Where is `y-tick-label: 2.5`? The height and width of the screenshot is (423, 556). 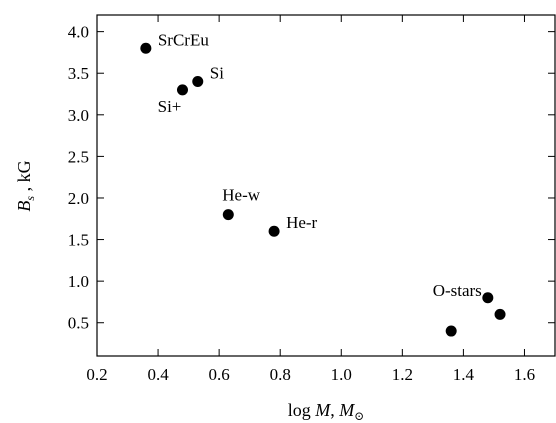
y-tick-label: 2.5 is located at coordinates (78, 156).